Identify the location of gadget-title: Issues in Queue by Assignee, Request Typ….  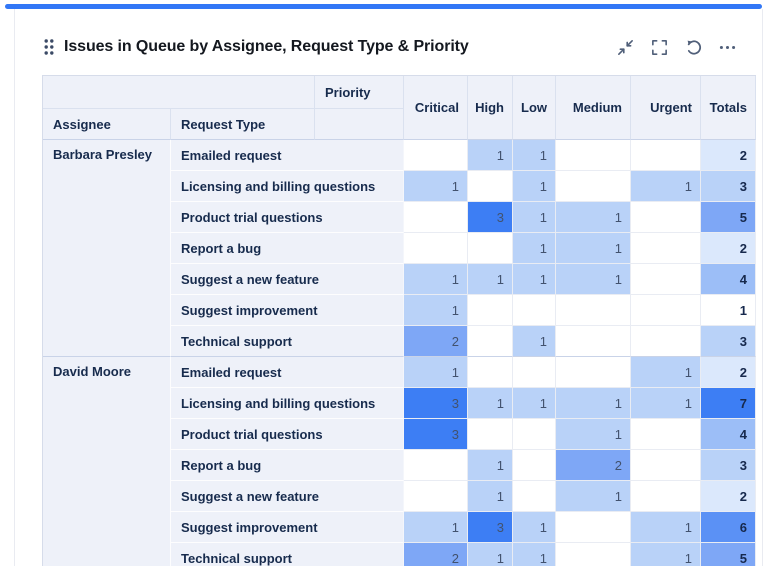
(266, 46).